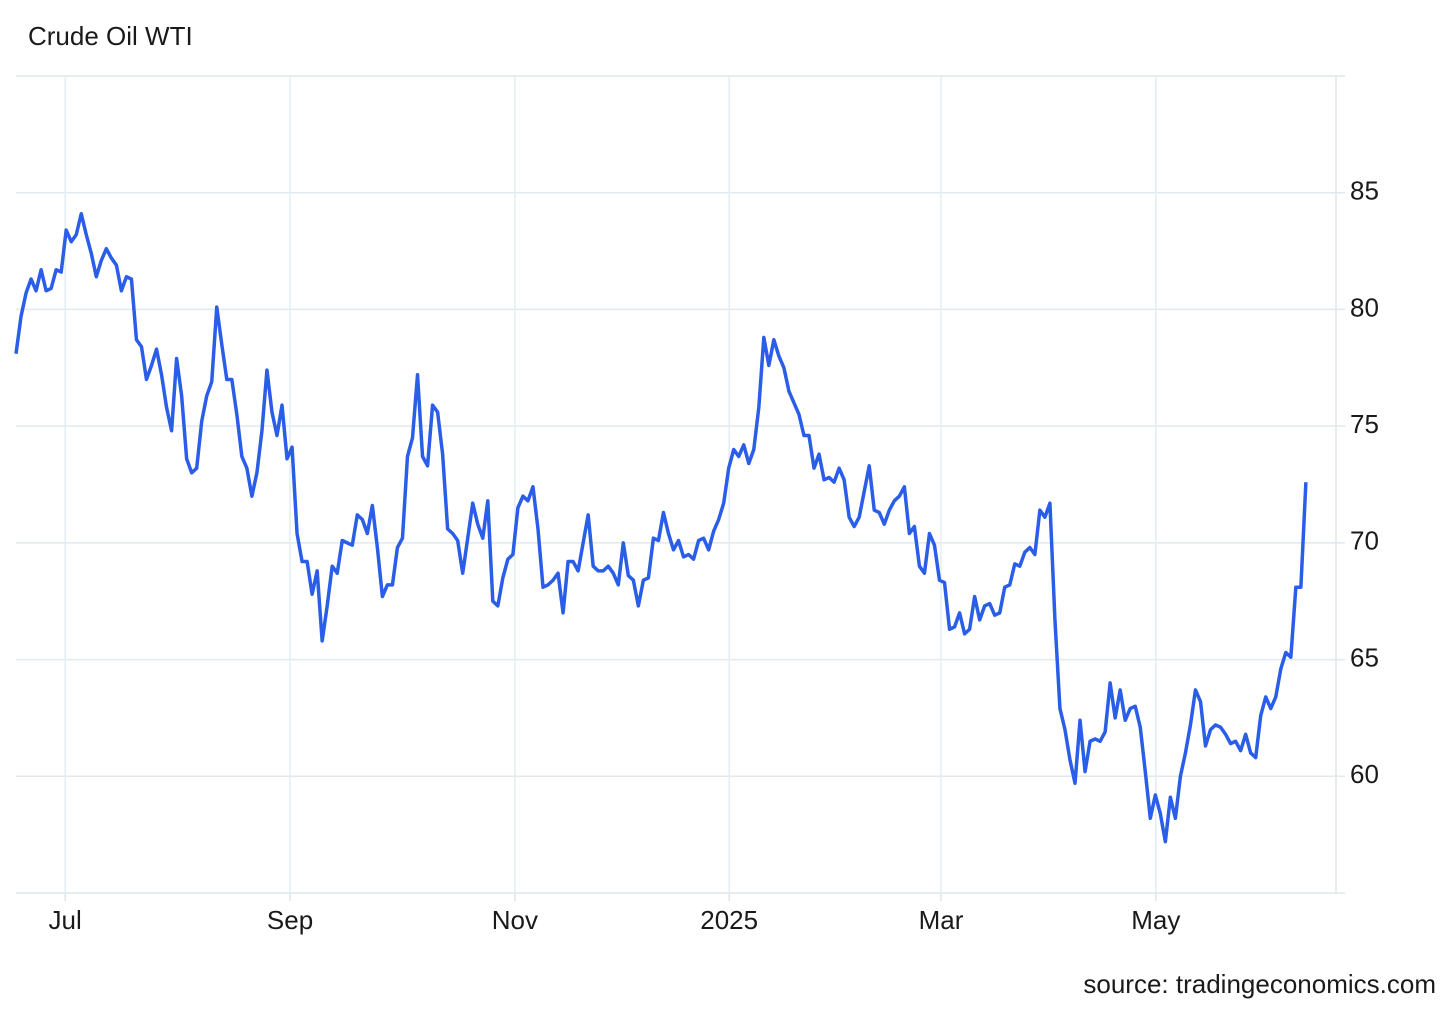  Describe the element at coordinates (290, 920) in the screenshot. I see `x-tick-label: Sep` at that location.